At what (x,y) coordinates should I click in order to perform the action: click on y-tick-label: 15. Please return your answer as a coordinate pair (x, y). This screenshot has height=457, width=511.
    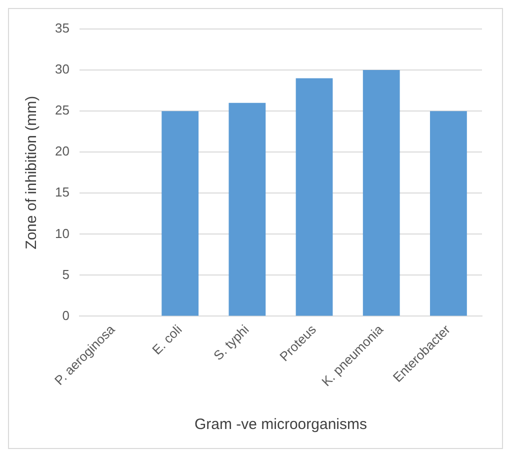
    Looking at the image, I should click on (62, 192).